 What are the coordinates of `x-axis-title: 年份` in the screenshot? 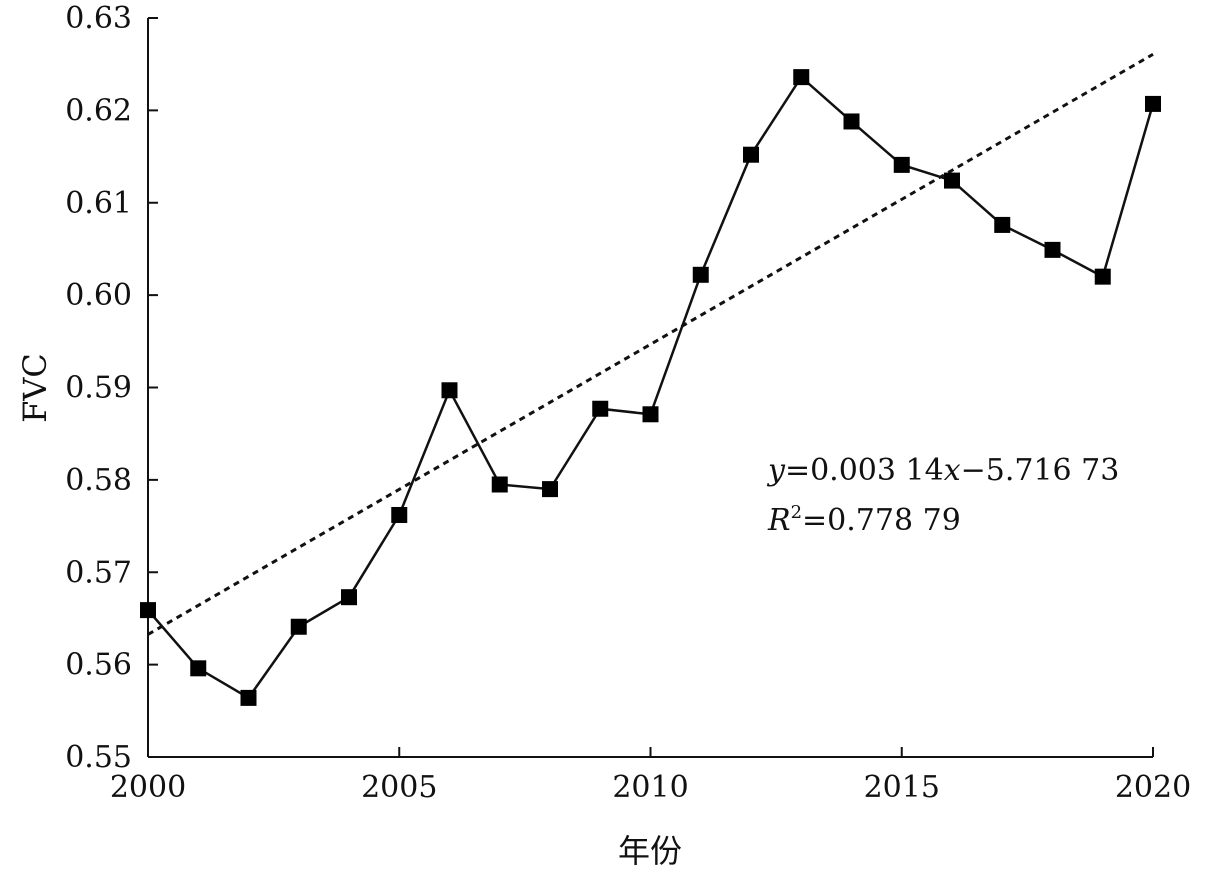 It's located at (650, 851).